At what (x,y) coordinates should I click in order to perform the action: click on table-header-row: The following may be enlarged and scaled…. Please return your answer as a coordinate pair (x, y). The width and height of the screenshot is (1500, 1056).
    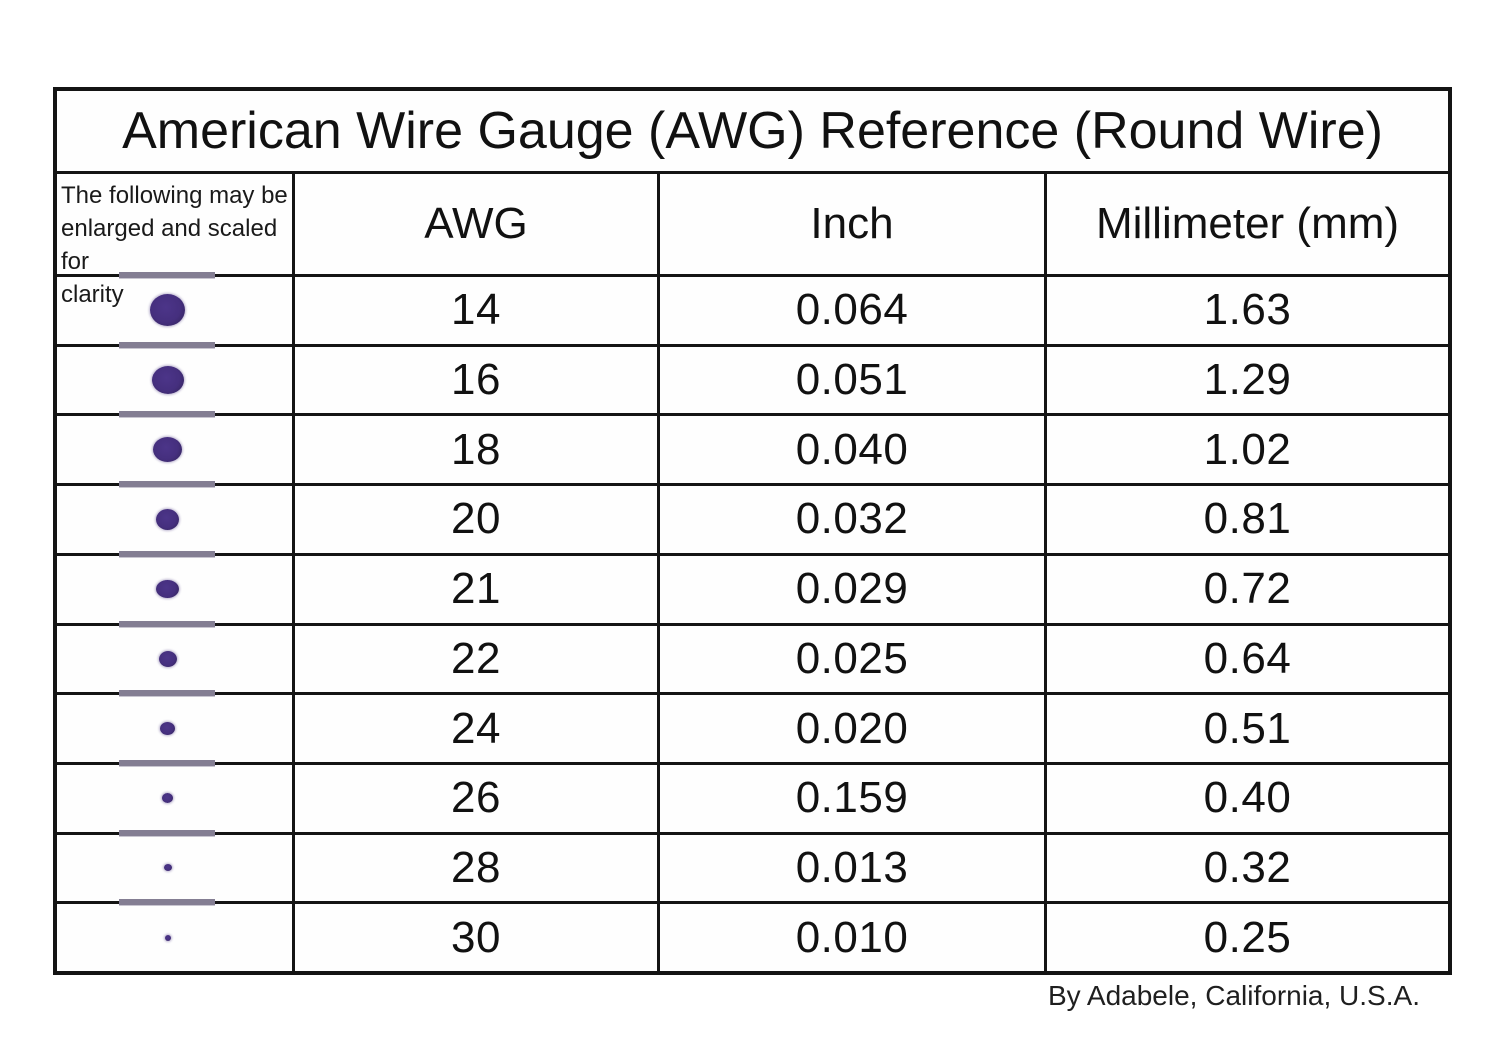
    Looking at the image, I should click on (752, 241).